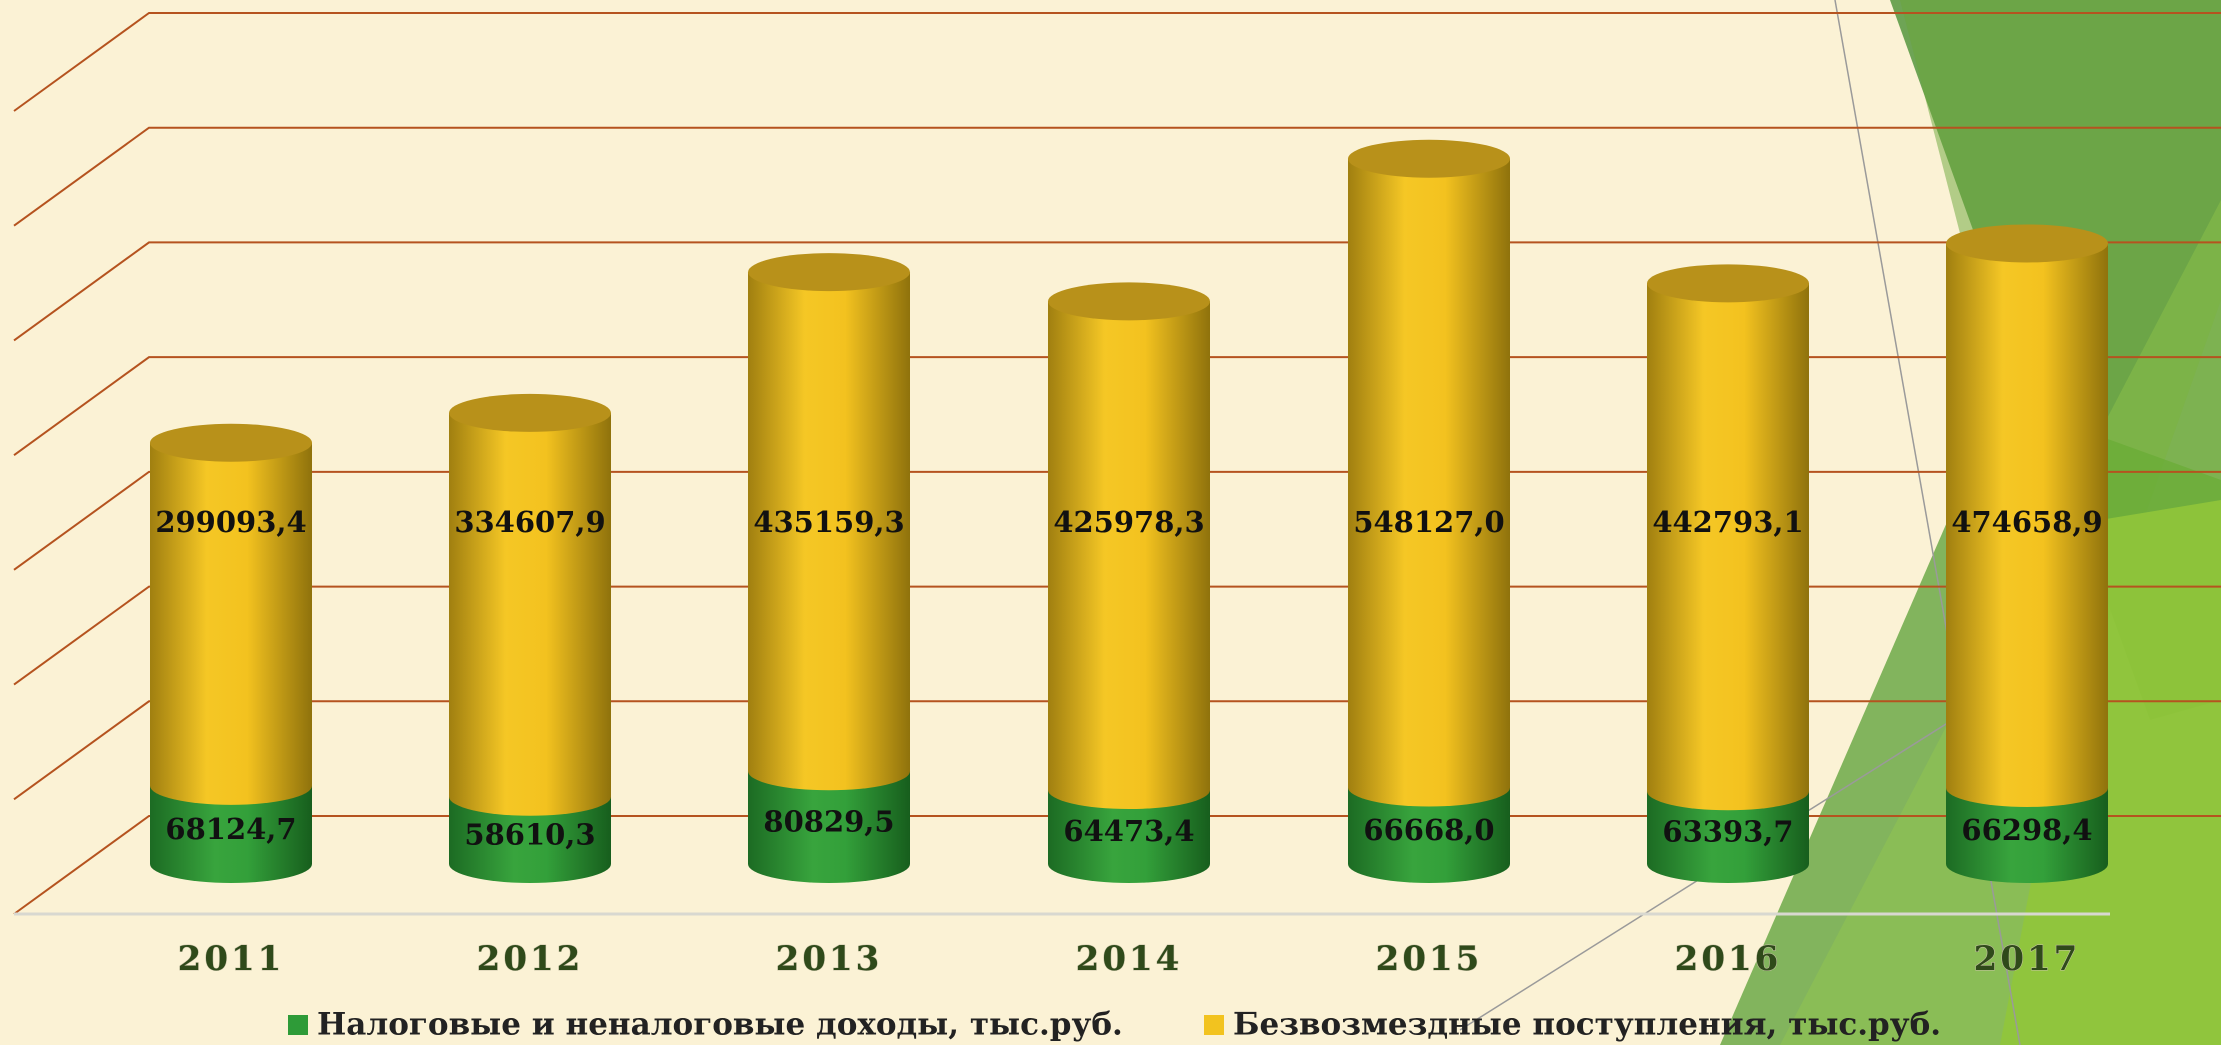 The height and width of the screenshot is (1045, 2221). Describe the element at coordinates (1428, 830) in the screenshot. I see `value-label: 66668,0` at that location.